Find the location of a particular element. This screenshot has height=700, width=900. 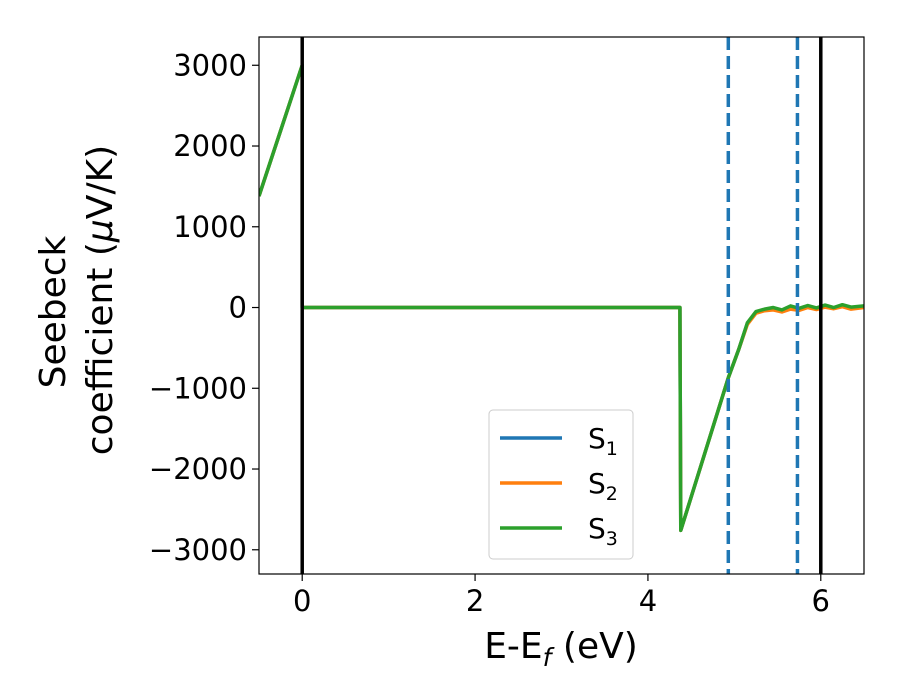

x-tick-label: 0 is located at coordinates (302, 601).